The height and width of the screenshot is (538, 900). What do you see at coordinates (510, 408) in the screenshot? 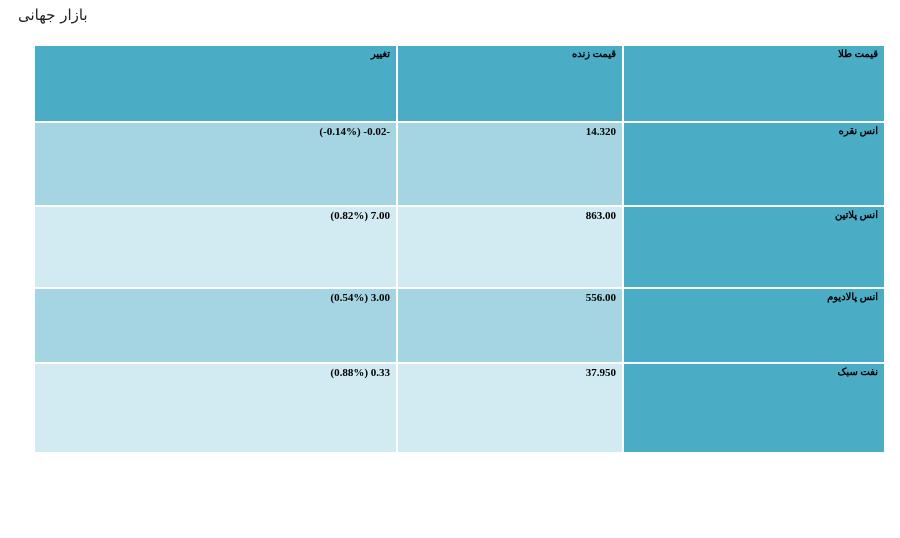
I see `value-cell: 37.950` at bounding box center [510, 408].